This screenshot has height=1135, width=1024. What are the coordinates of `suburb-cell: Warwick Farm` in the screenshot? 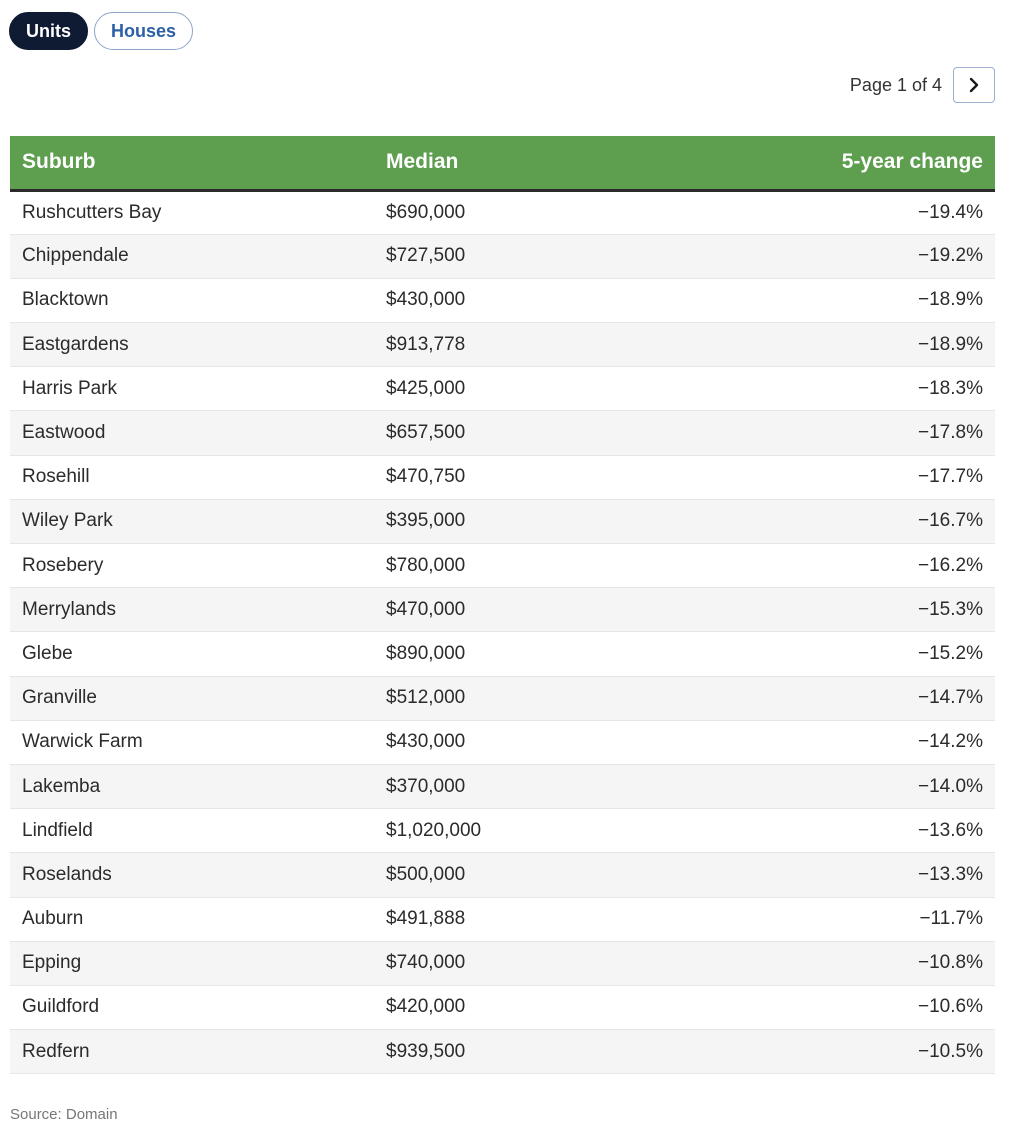 It's located at (192, 742).